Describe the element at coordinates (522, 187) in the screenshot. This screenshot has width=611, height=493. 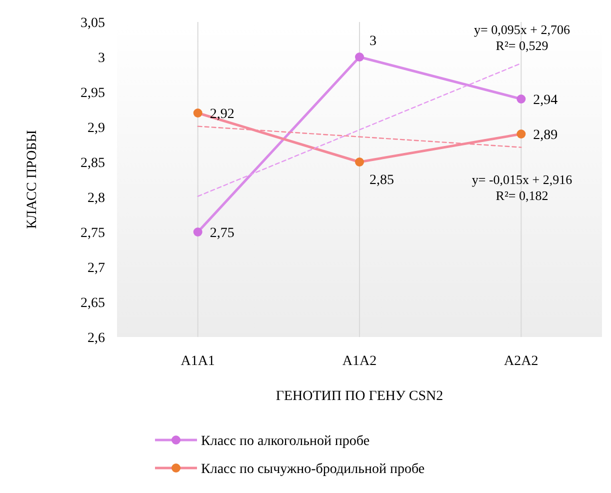
I see `annotation: y= -0,015x + 2,916 R²= 0,182` at that location.